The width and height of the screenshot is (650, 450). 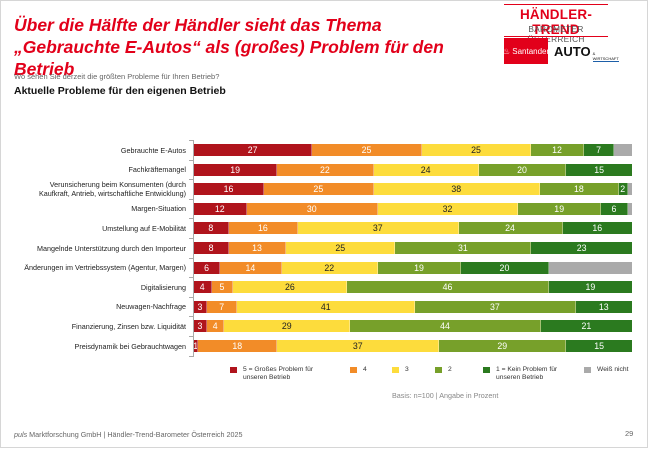 I want to click on bar-segment-s5: 6, so click(x=207, y=267).